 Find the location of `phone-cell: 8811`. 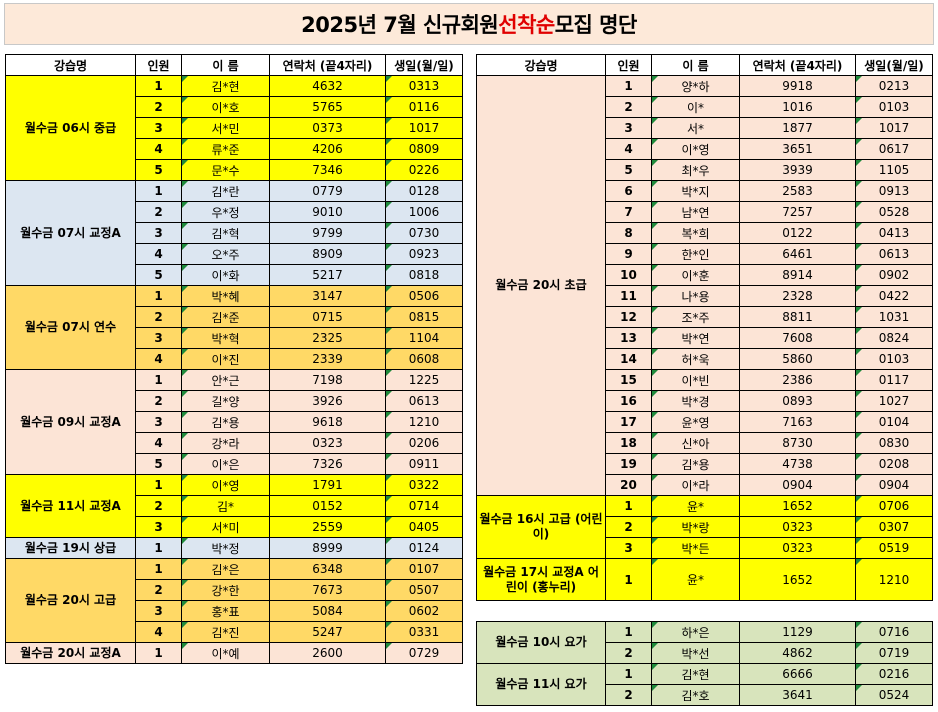

phone-cell: 8811 is located at coordinates (797, 317).